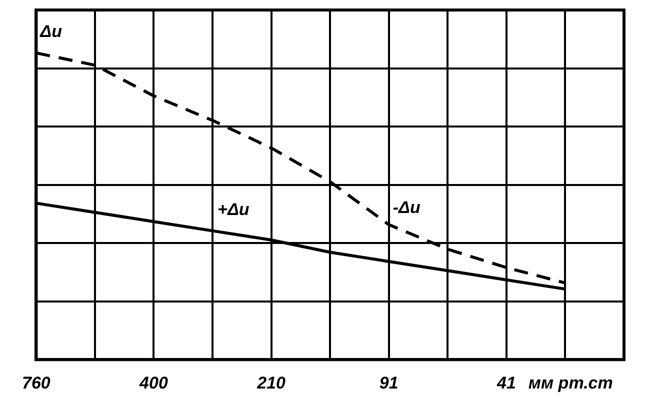 The height and width of the screenshot is (416, 654). What do you see at coordinates (153, 382) in the screenshot?
I see `x-tick-label: 400` at bounding box center [153, 382].